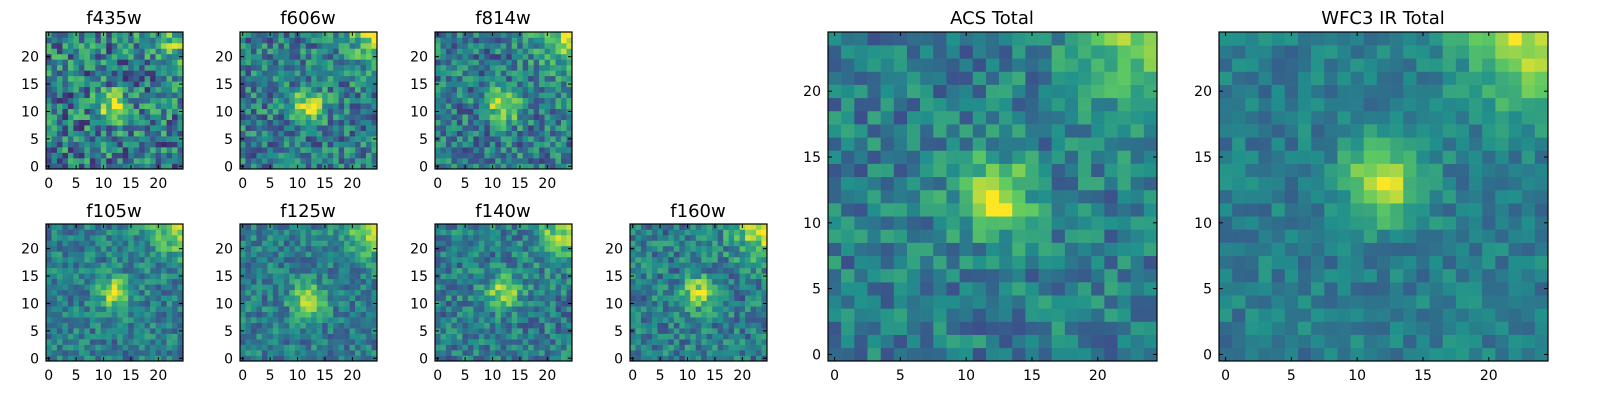 This screenshot has width=1600, height=400. I want to click on heatmap-cells, so click(504, 101).